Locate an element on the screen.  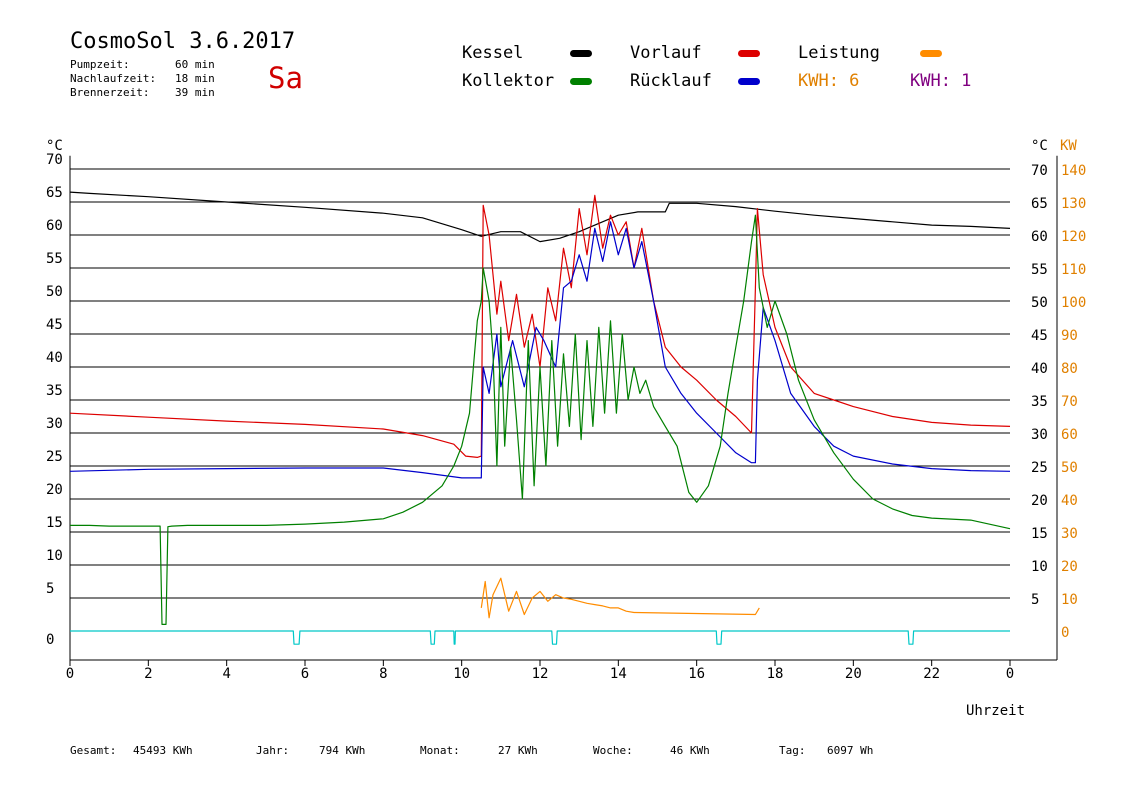
y-tick-left-15: 15 is located at coordinates (54, 523).